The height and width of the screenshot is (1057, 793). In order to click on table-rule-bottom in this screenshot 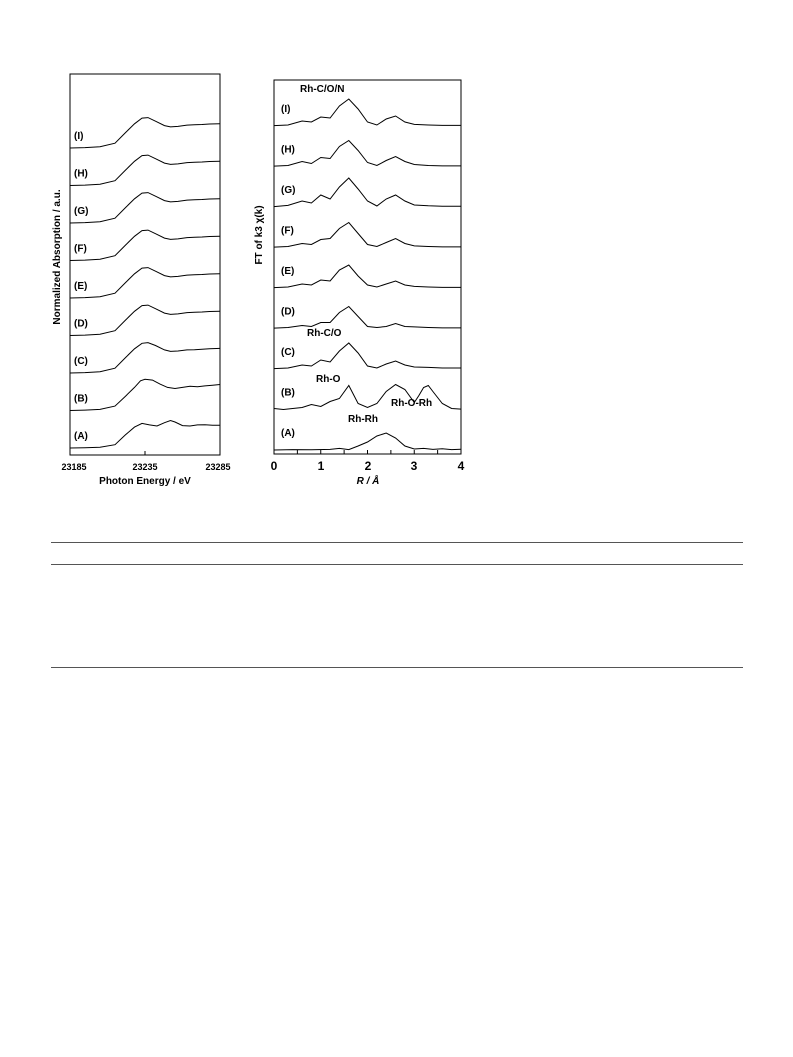, I will do `click(397, 667)`.